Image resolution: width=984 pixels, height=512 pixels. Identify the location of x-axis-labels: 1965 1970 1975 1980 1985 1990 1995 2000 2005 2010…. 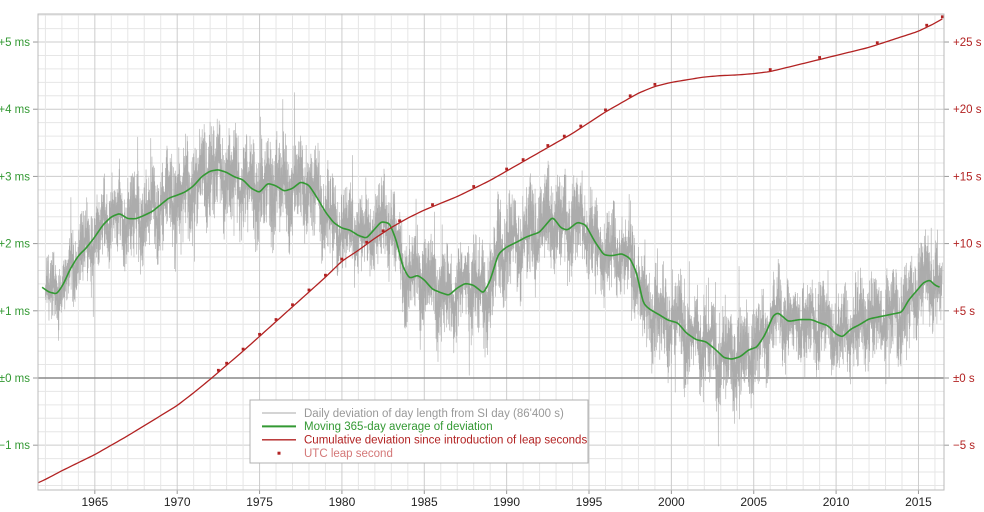
(506, 502).